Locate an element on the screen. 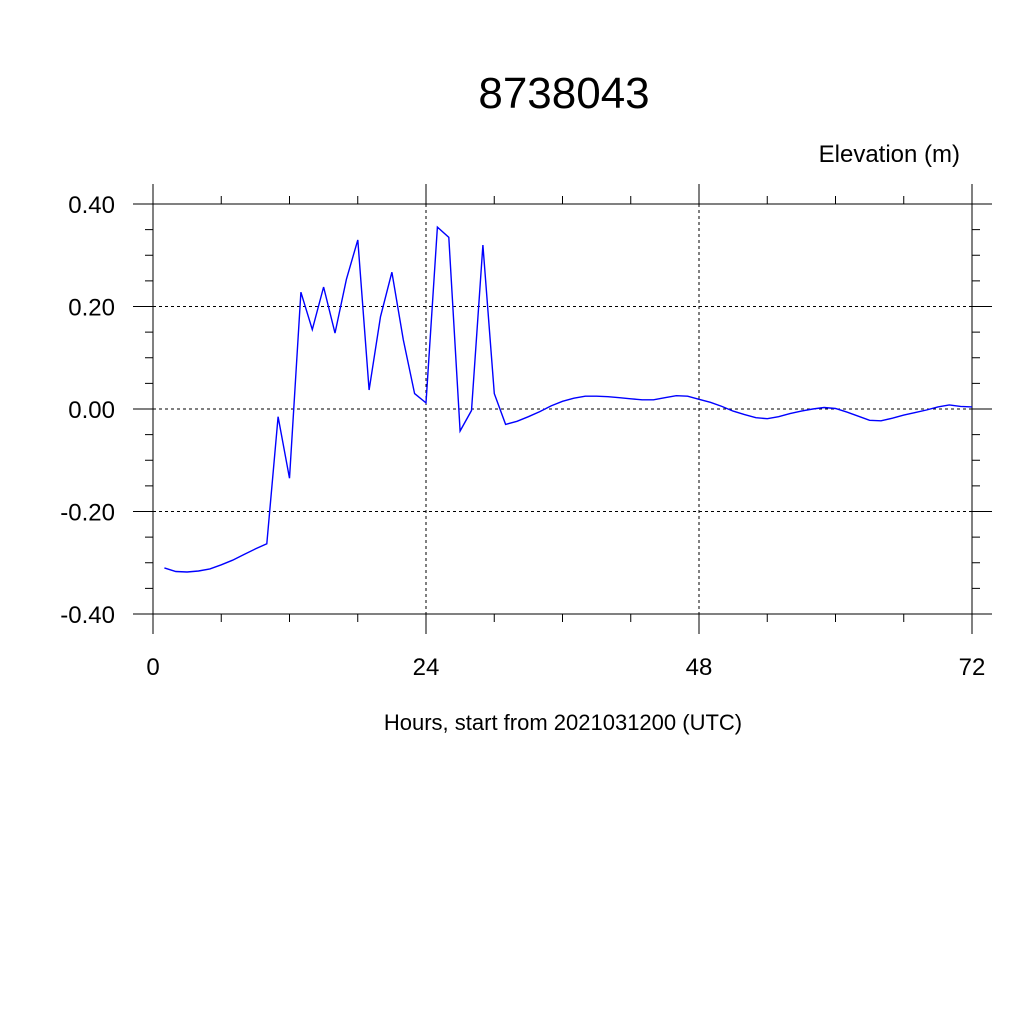  y-tick-labels: -0.40 -0.20 0.00 0.20 0.40 is located at coordinates (87, 410).